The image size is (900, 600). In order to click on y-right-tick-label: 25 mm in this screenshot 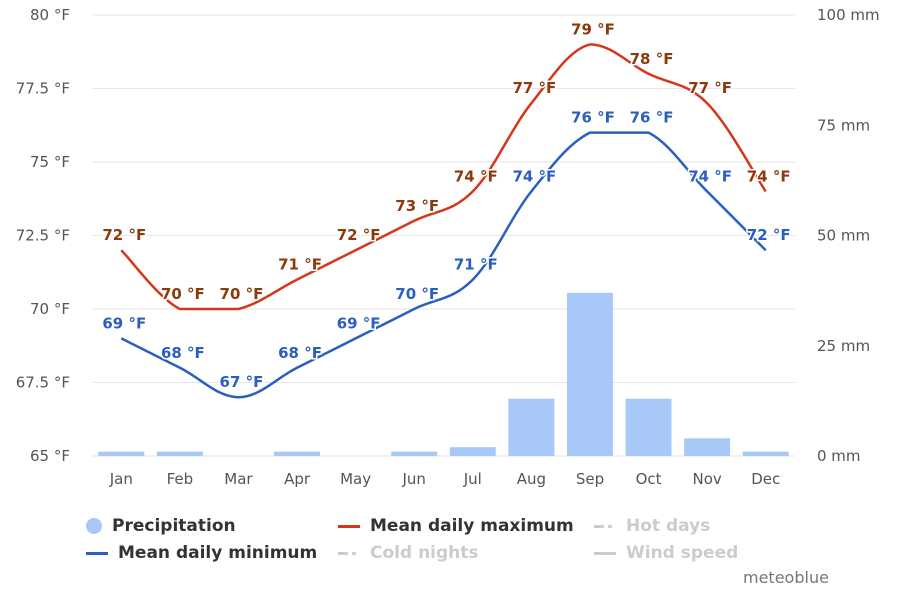, I will do `click(843, 346)`.